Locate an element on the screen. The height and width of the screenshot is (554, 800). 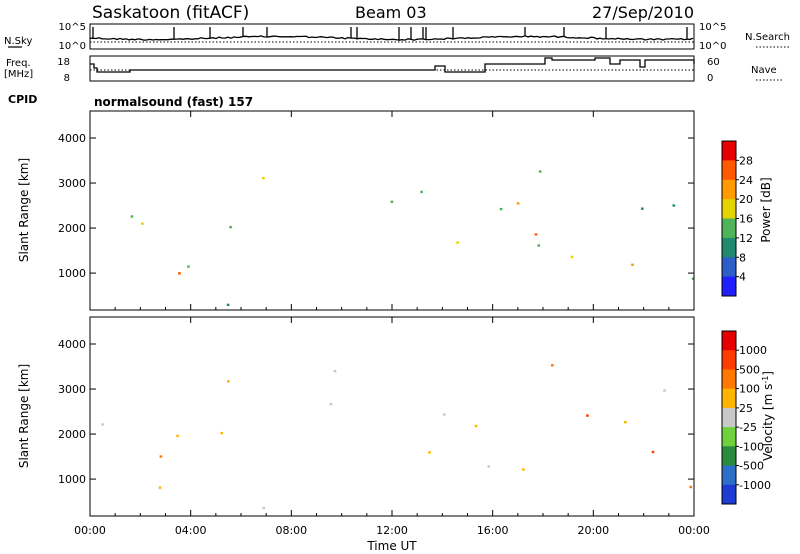
colorbar-tick-label: 100 is located at coordinates (749, 389).